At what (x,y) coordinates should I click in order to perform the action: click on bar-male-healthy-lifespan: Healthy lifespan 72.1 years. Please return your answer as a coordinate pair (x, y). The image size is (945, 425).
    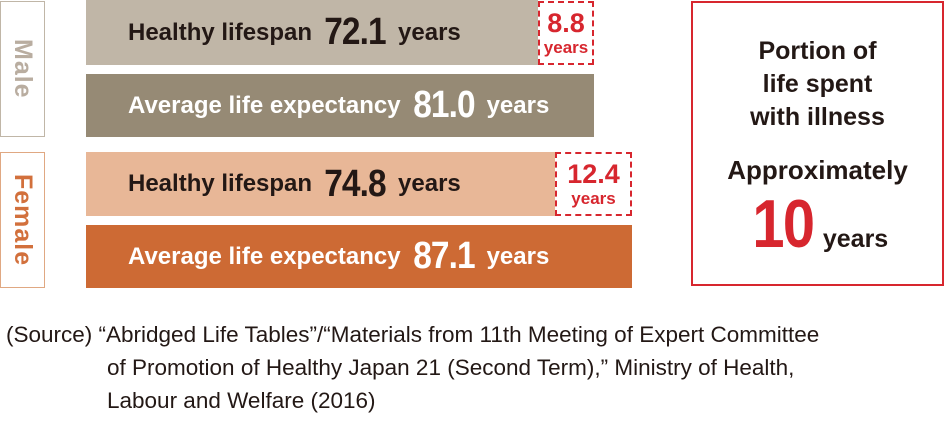
    Looking at the image, I should click on (312, 32).